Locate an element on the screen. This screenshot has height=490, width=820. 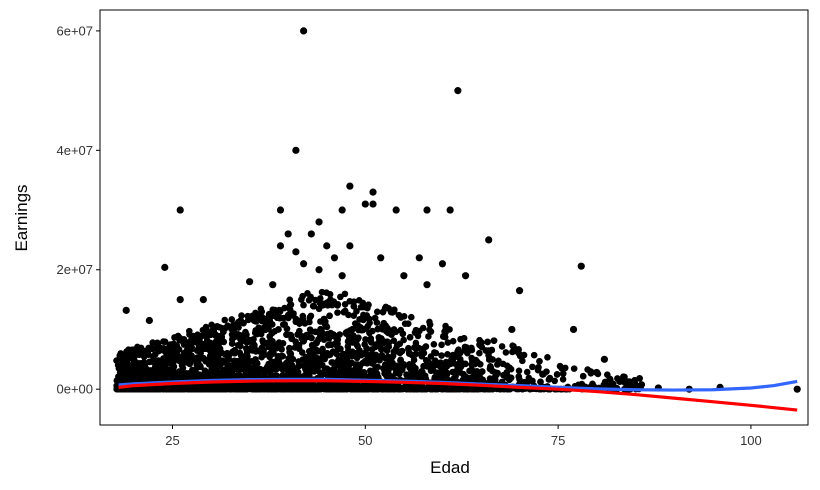
y-tick-label: 0e+00 is located at coordinates (74, 389).